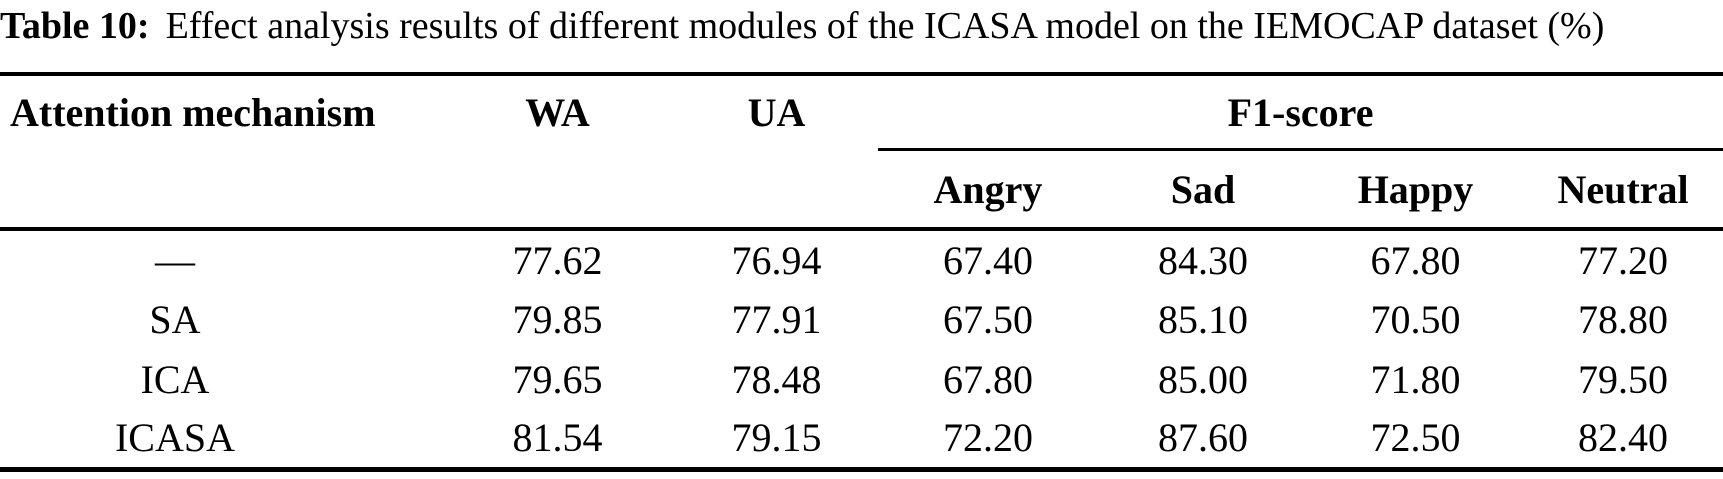 The height and width of the screenshot is (479, 1723). What do you see at coordinates (776, 379) in the screenshot?
I see `cell-ua: 78.48` at bounding box center [776, 379].